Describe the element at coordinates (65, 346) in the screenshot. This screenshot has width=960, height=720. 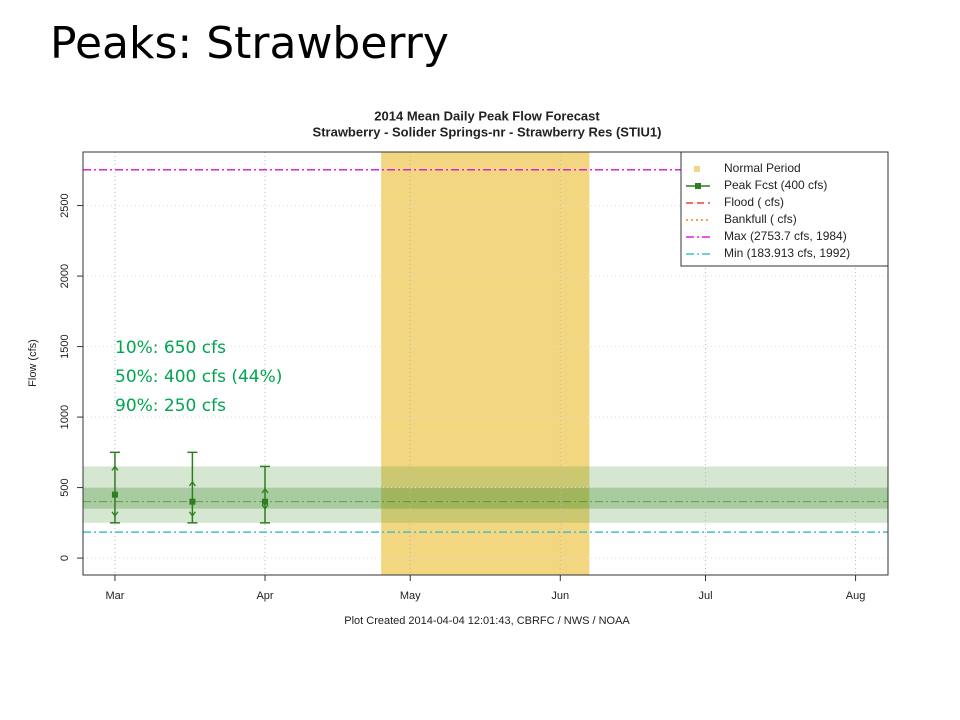
I see `y-tick-label: 1500` at that location.